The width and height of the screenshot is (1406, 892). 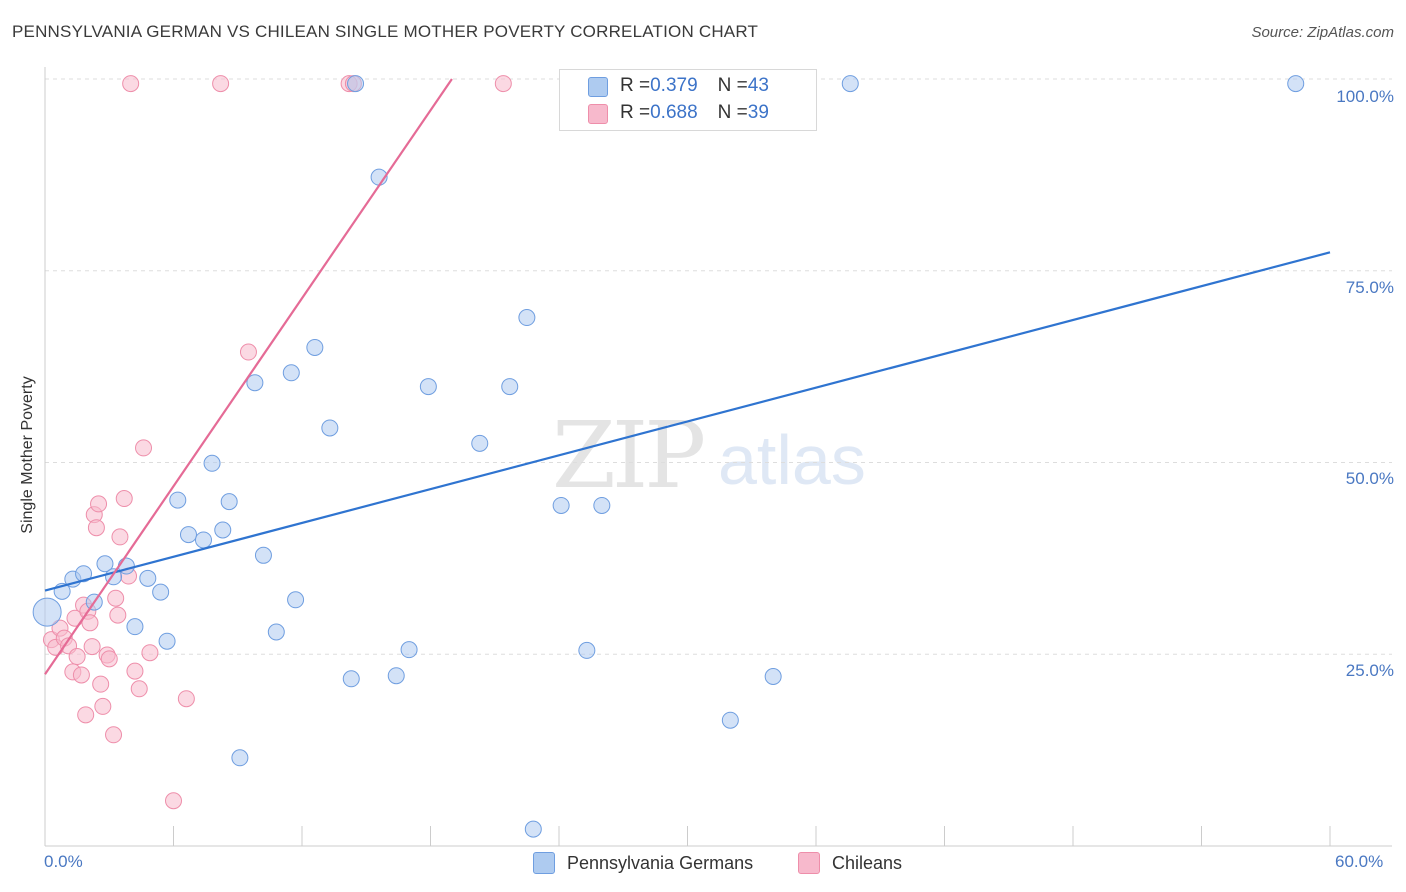 What do you see at coordinates (758, 112) in the screenshot?
I see `legend-n-value: 39` at bounding box center [758, 112].